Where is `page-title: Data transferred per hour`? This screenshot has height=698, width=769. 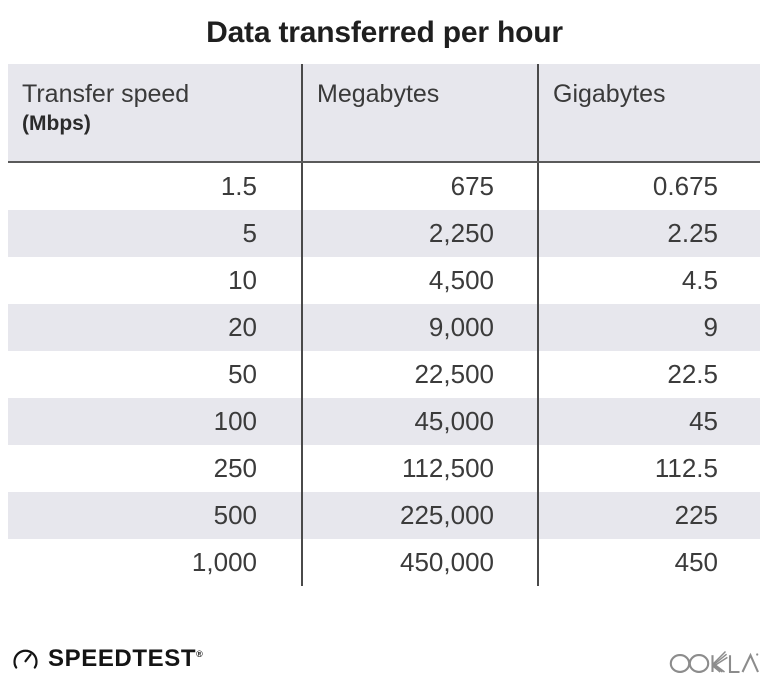
page-title: Data transferred per hour is located at coordinates (384, 32).